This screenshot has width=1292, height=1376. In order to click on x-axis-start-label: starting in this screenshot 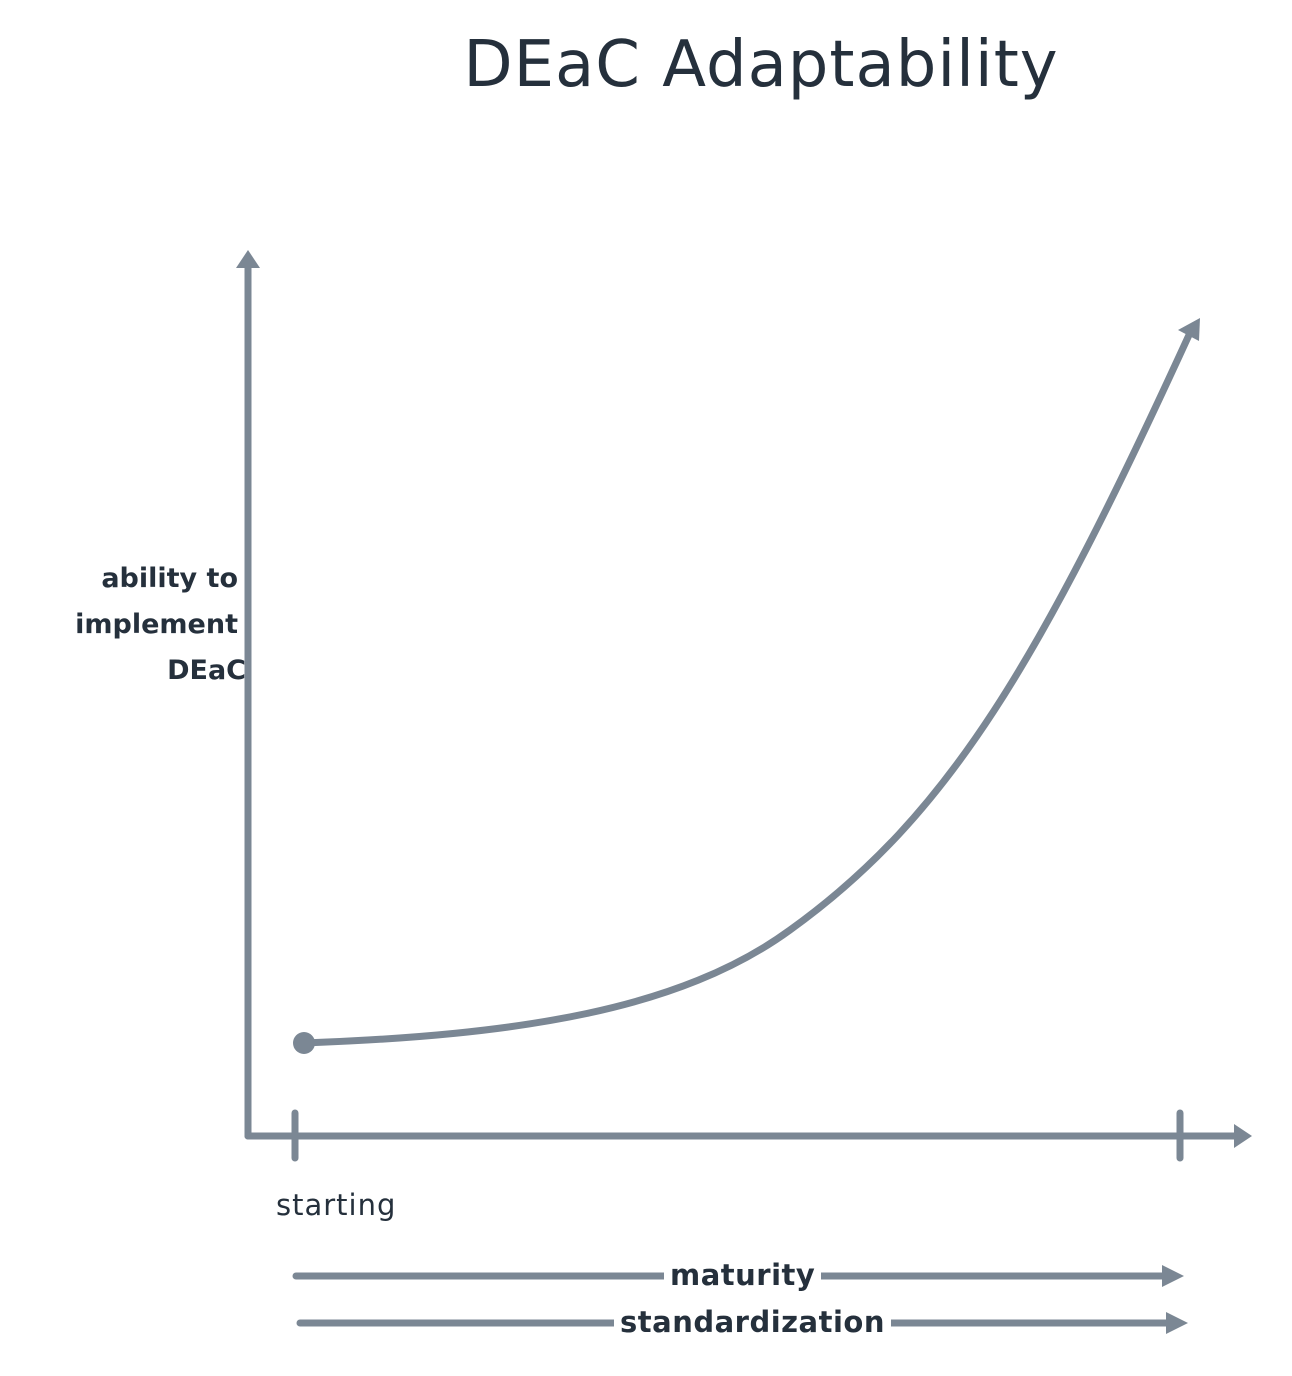, I will do `click(336, 1205)`.